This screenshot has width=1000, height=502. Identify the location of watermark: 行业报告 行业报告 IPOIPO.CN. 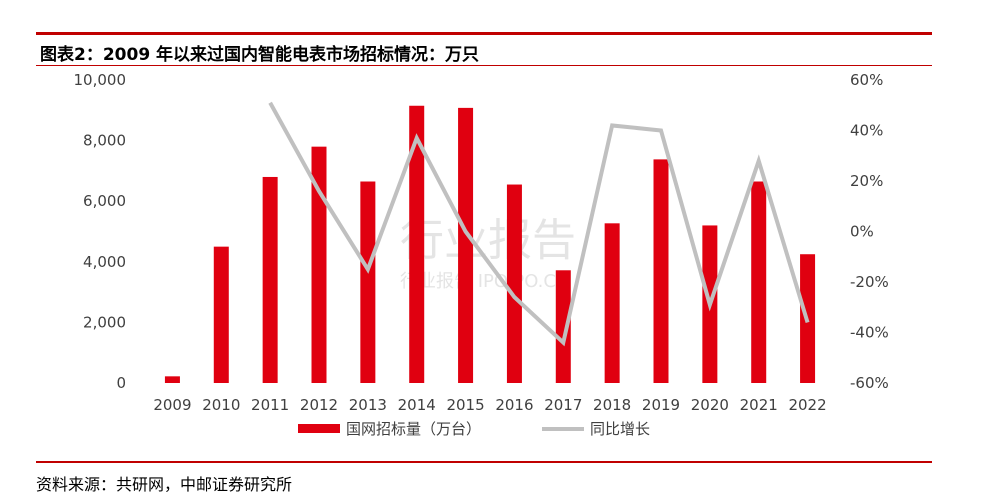
(488, 253).